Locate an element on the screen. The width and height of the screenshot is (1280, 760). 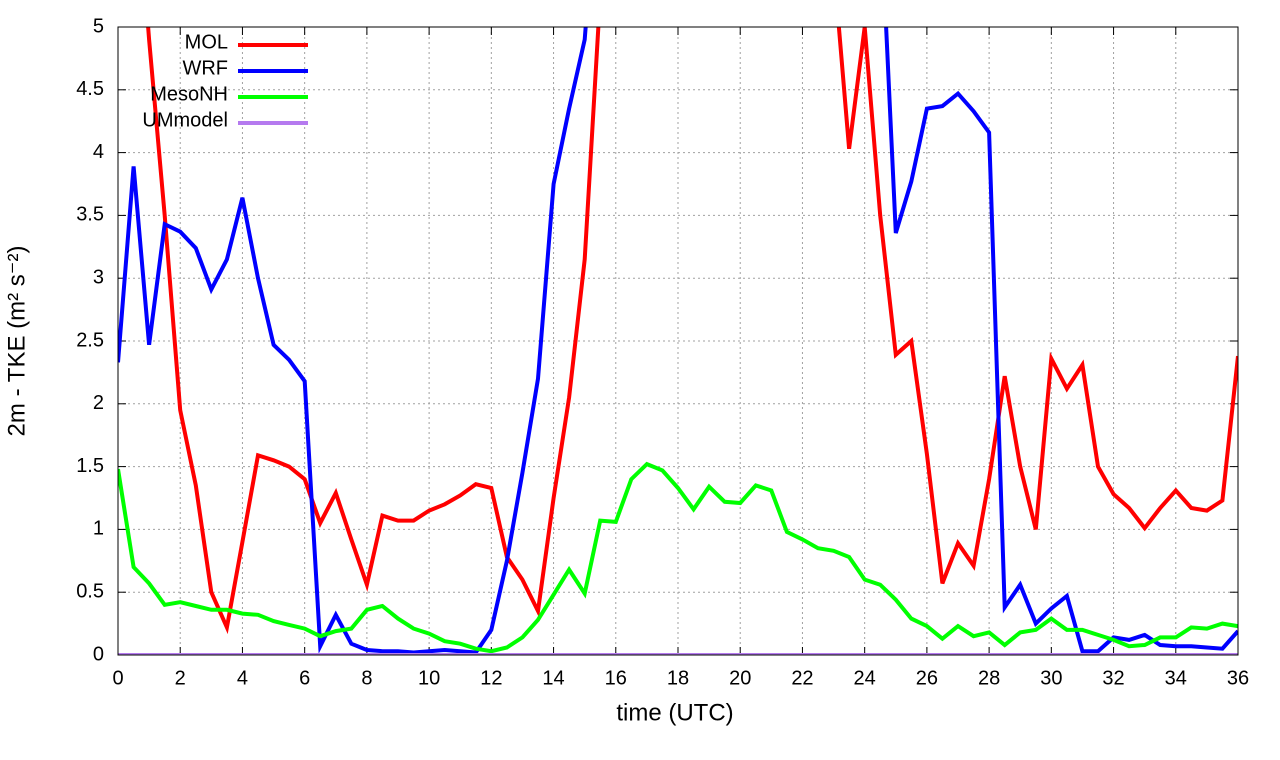
x-tick-label: 18 is located at coordinates (678, 678).